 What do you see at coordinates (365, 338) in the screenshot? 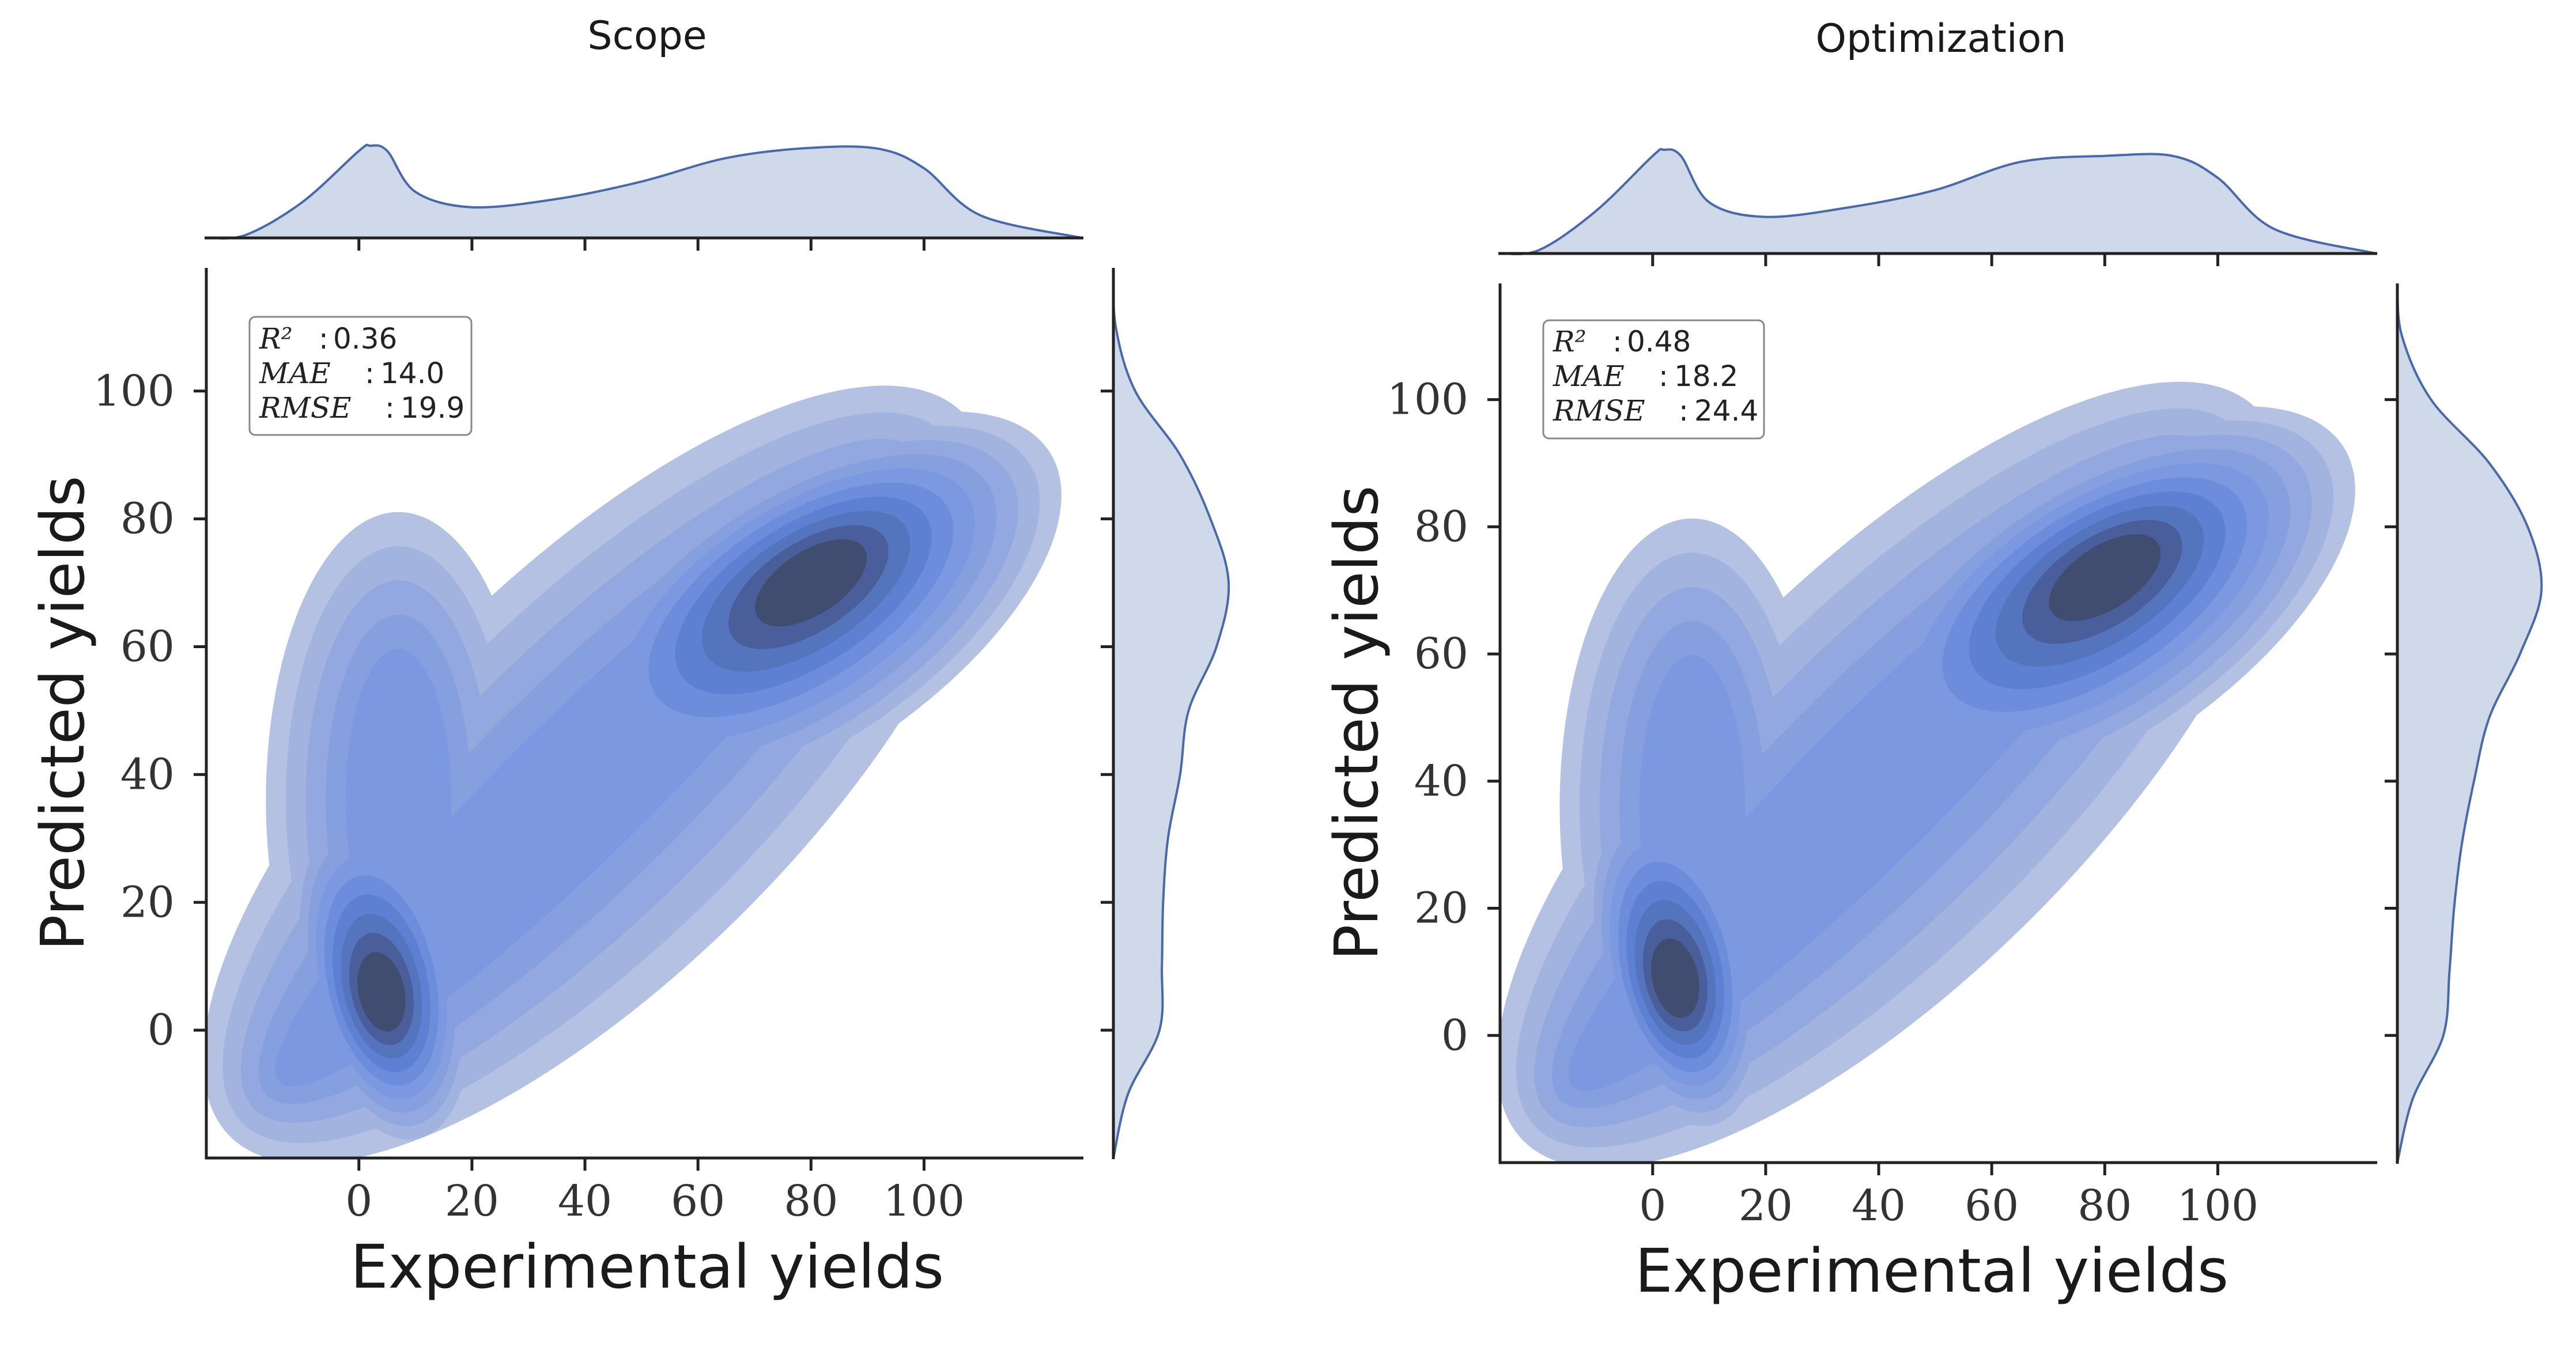
I see `r2-value: 0.36` at bounding box center [365, 338].